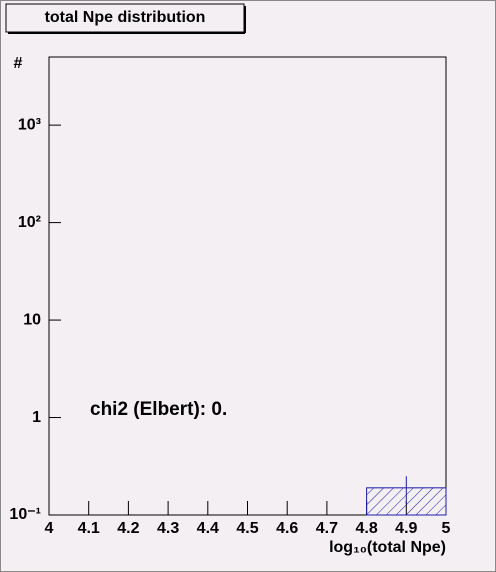 This screenshot has width=496, height=572. Describe the element at coordinates (32, 319) in the screenshot. I see `y-tick-label: 10` at that location.